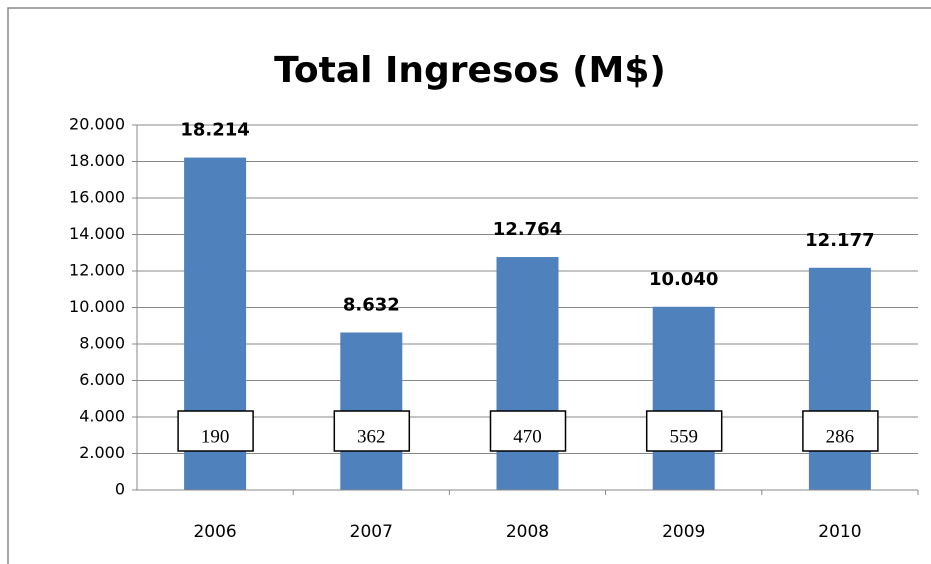 The height and width of the screenshot is (564, 931). Describe the element at coordinates (683, 279) in the screenshot. I see `data-label: 10.040` at that location.